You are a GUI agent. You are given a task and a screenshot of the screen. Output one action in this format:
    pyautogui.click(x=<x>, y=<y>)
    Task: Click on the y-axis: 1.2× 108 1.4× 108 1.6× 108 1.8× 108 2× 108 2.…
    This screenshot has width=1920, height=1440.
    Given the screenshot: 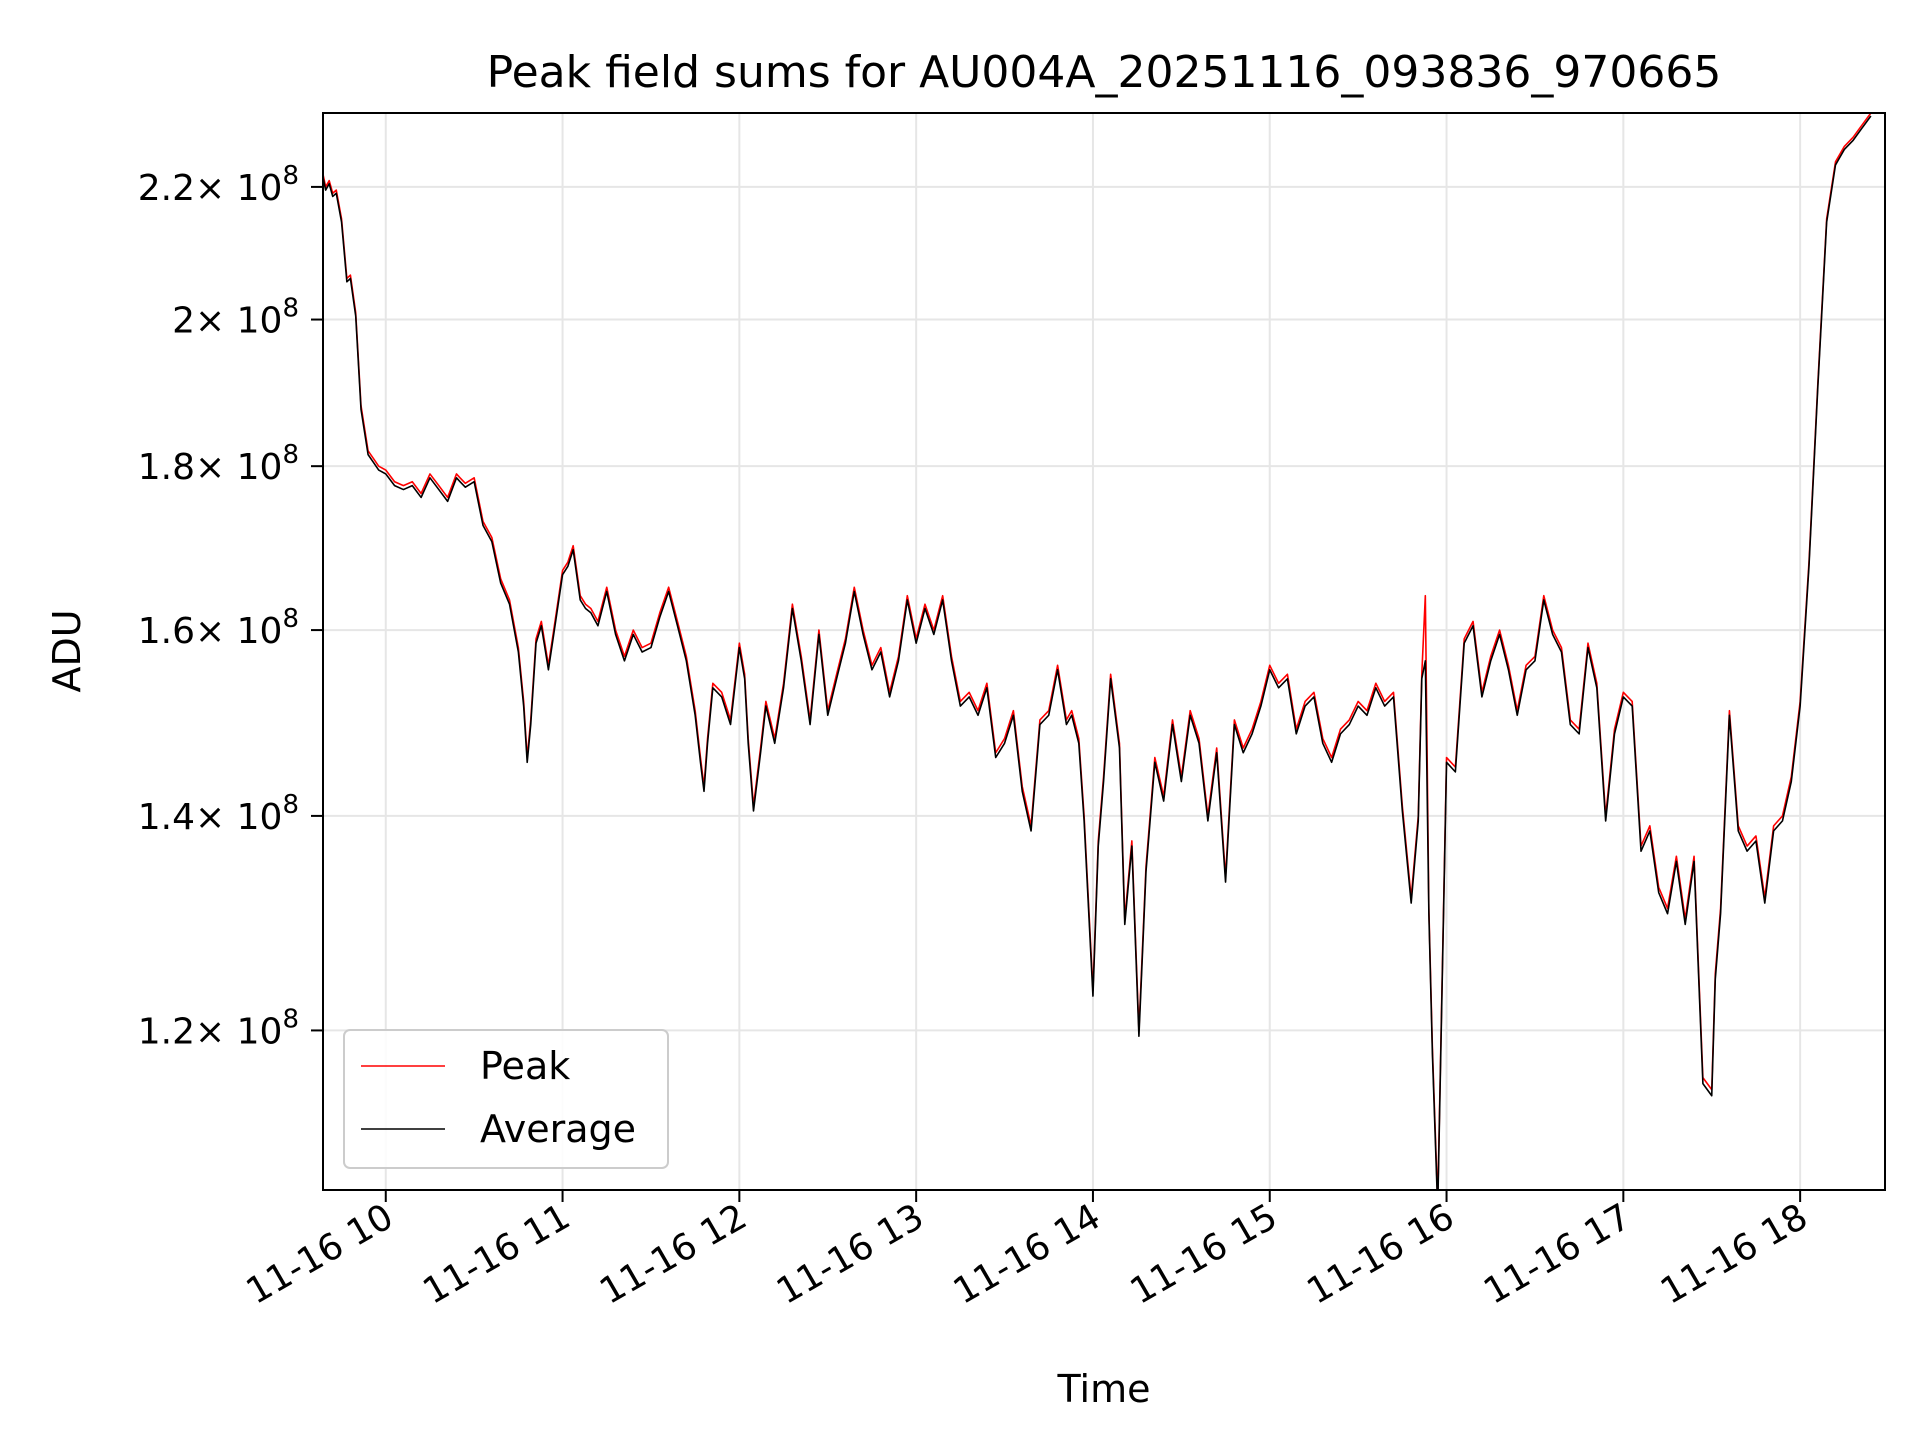 What is the action you would take?
    pyautogui.click(x=230, y=606)
    